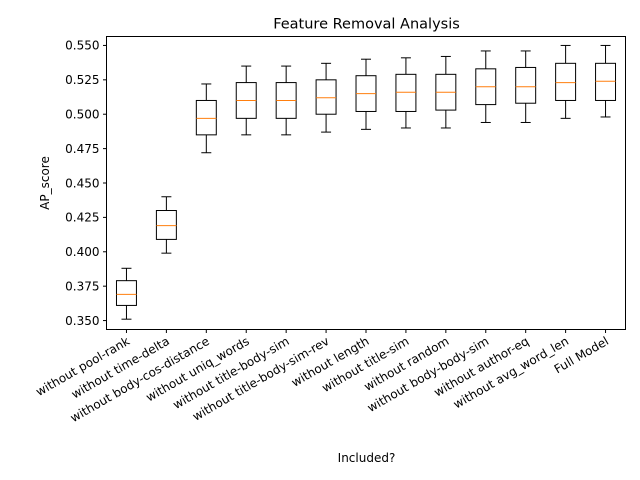 This screenshot has width=640, height=480. I want to click on y-tick-label: 0.375, so click(82, 286).